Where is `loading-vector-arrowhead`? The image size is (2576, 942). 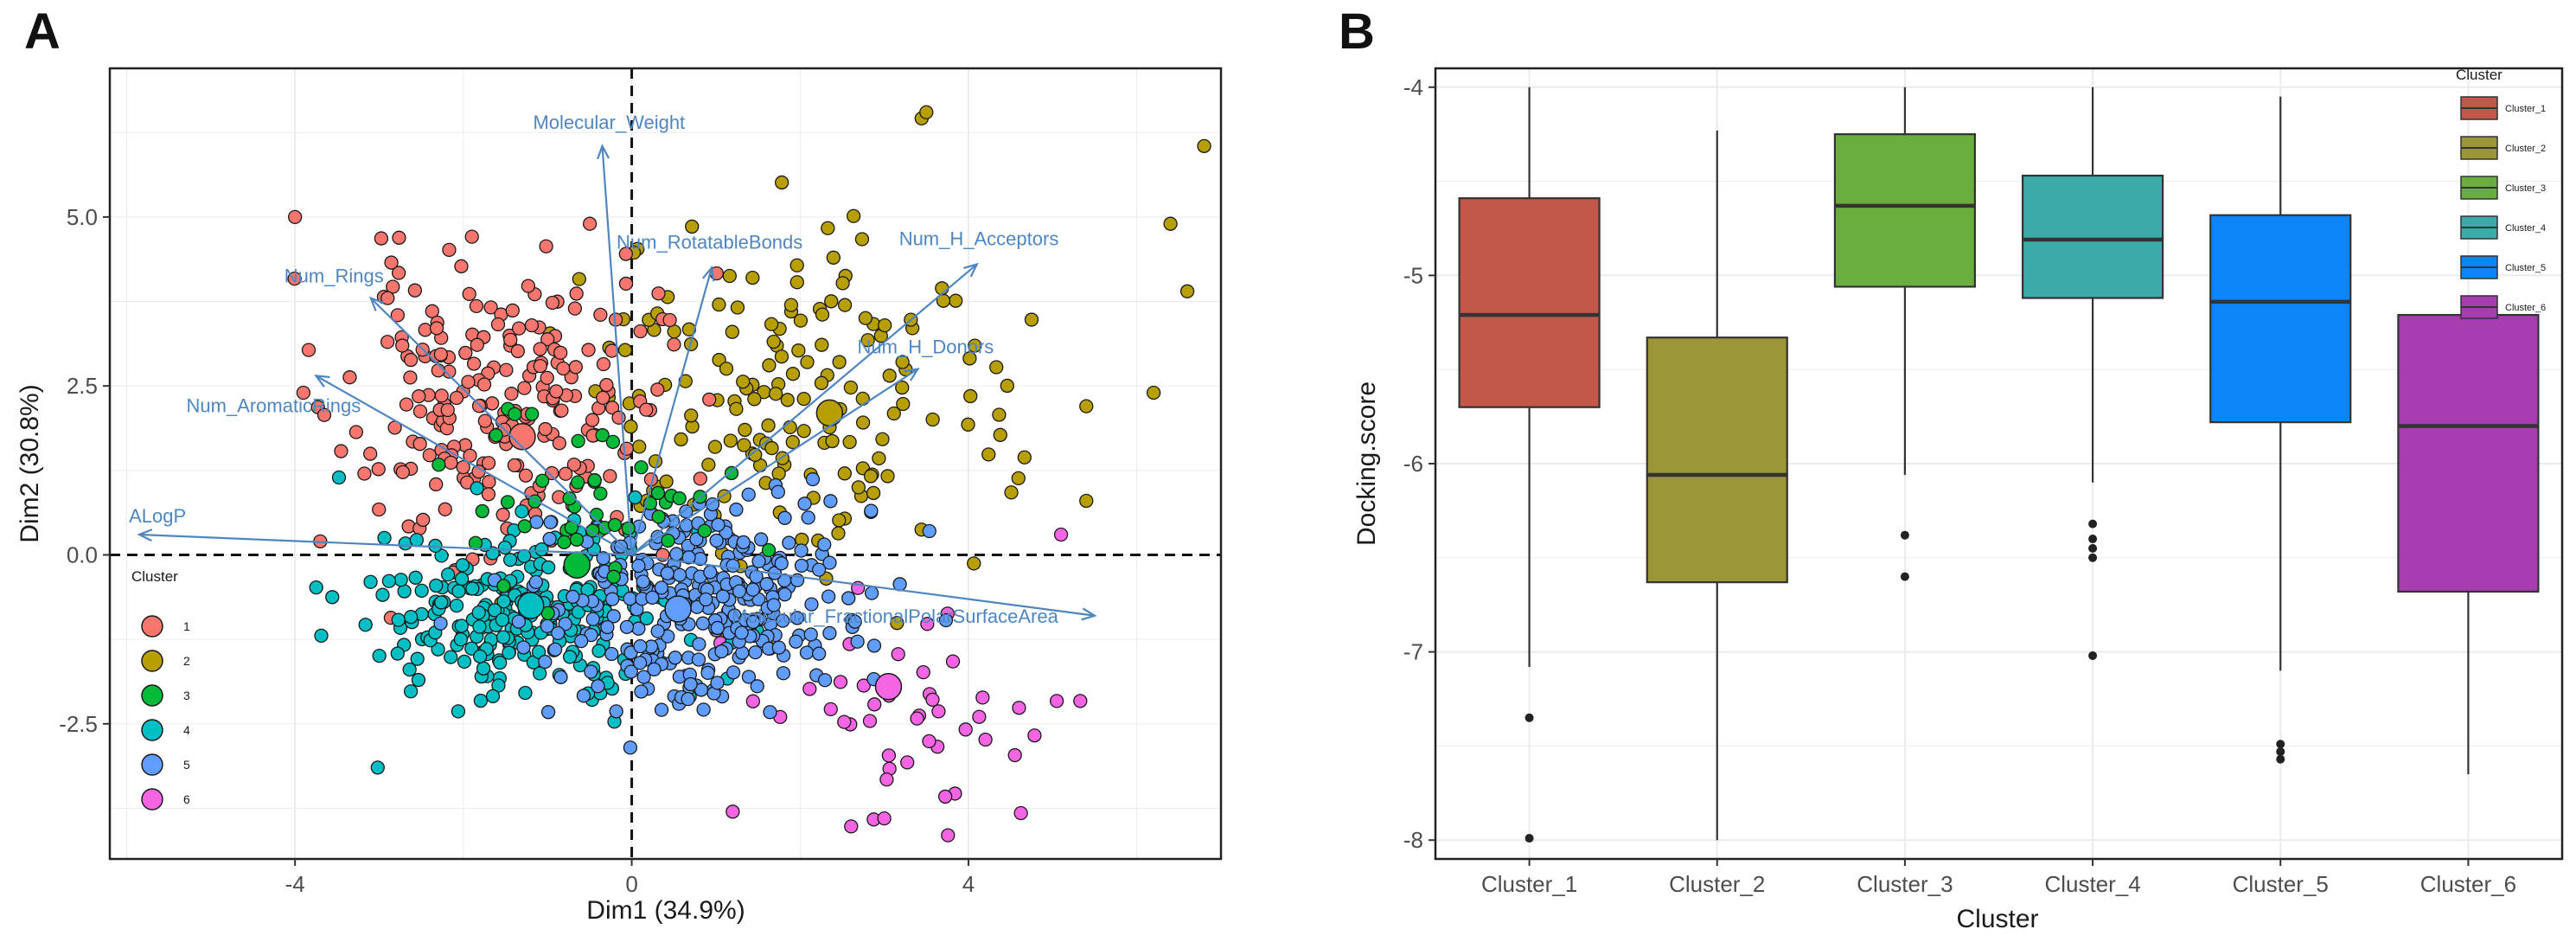 loading-vector-arrowhead is located at coordinates (971, 270).